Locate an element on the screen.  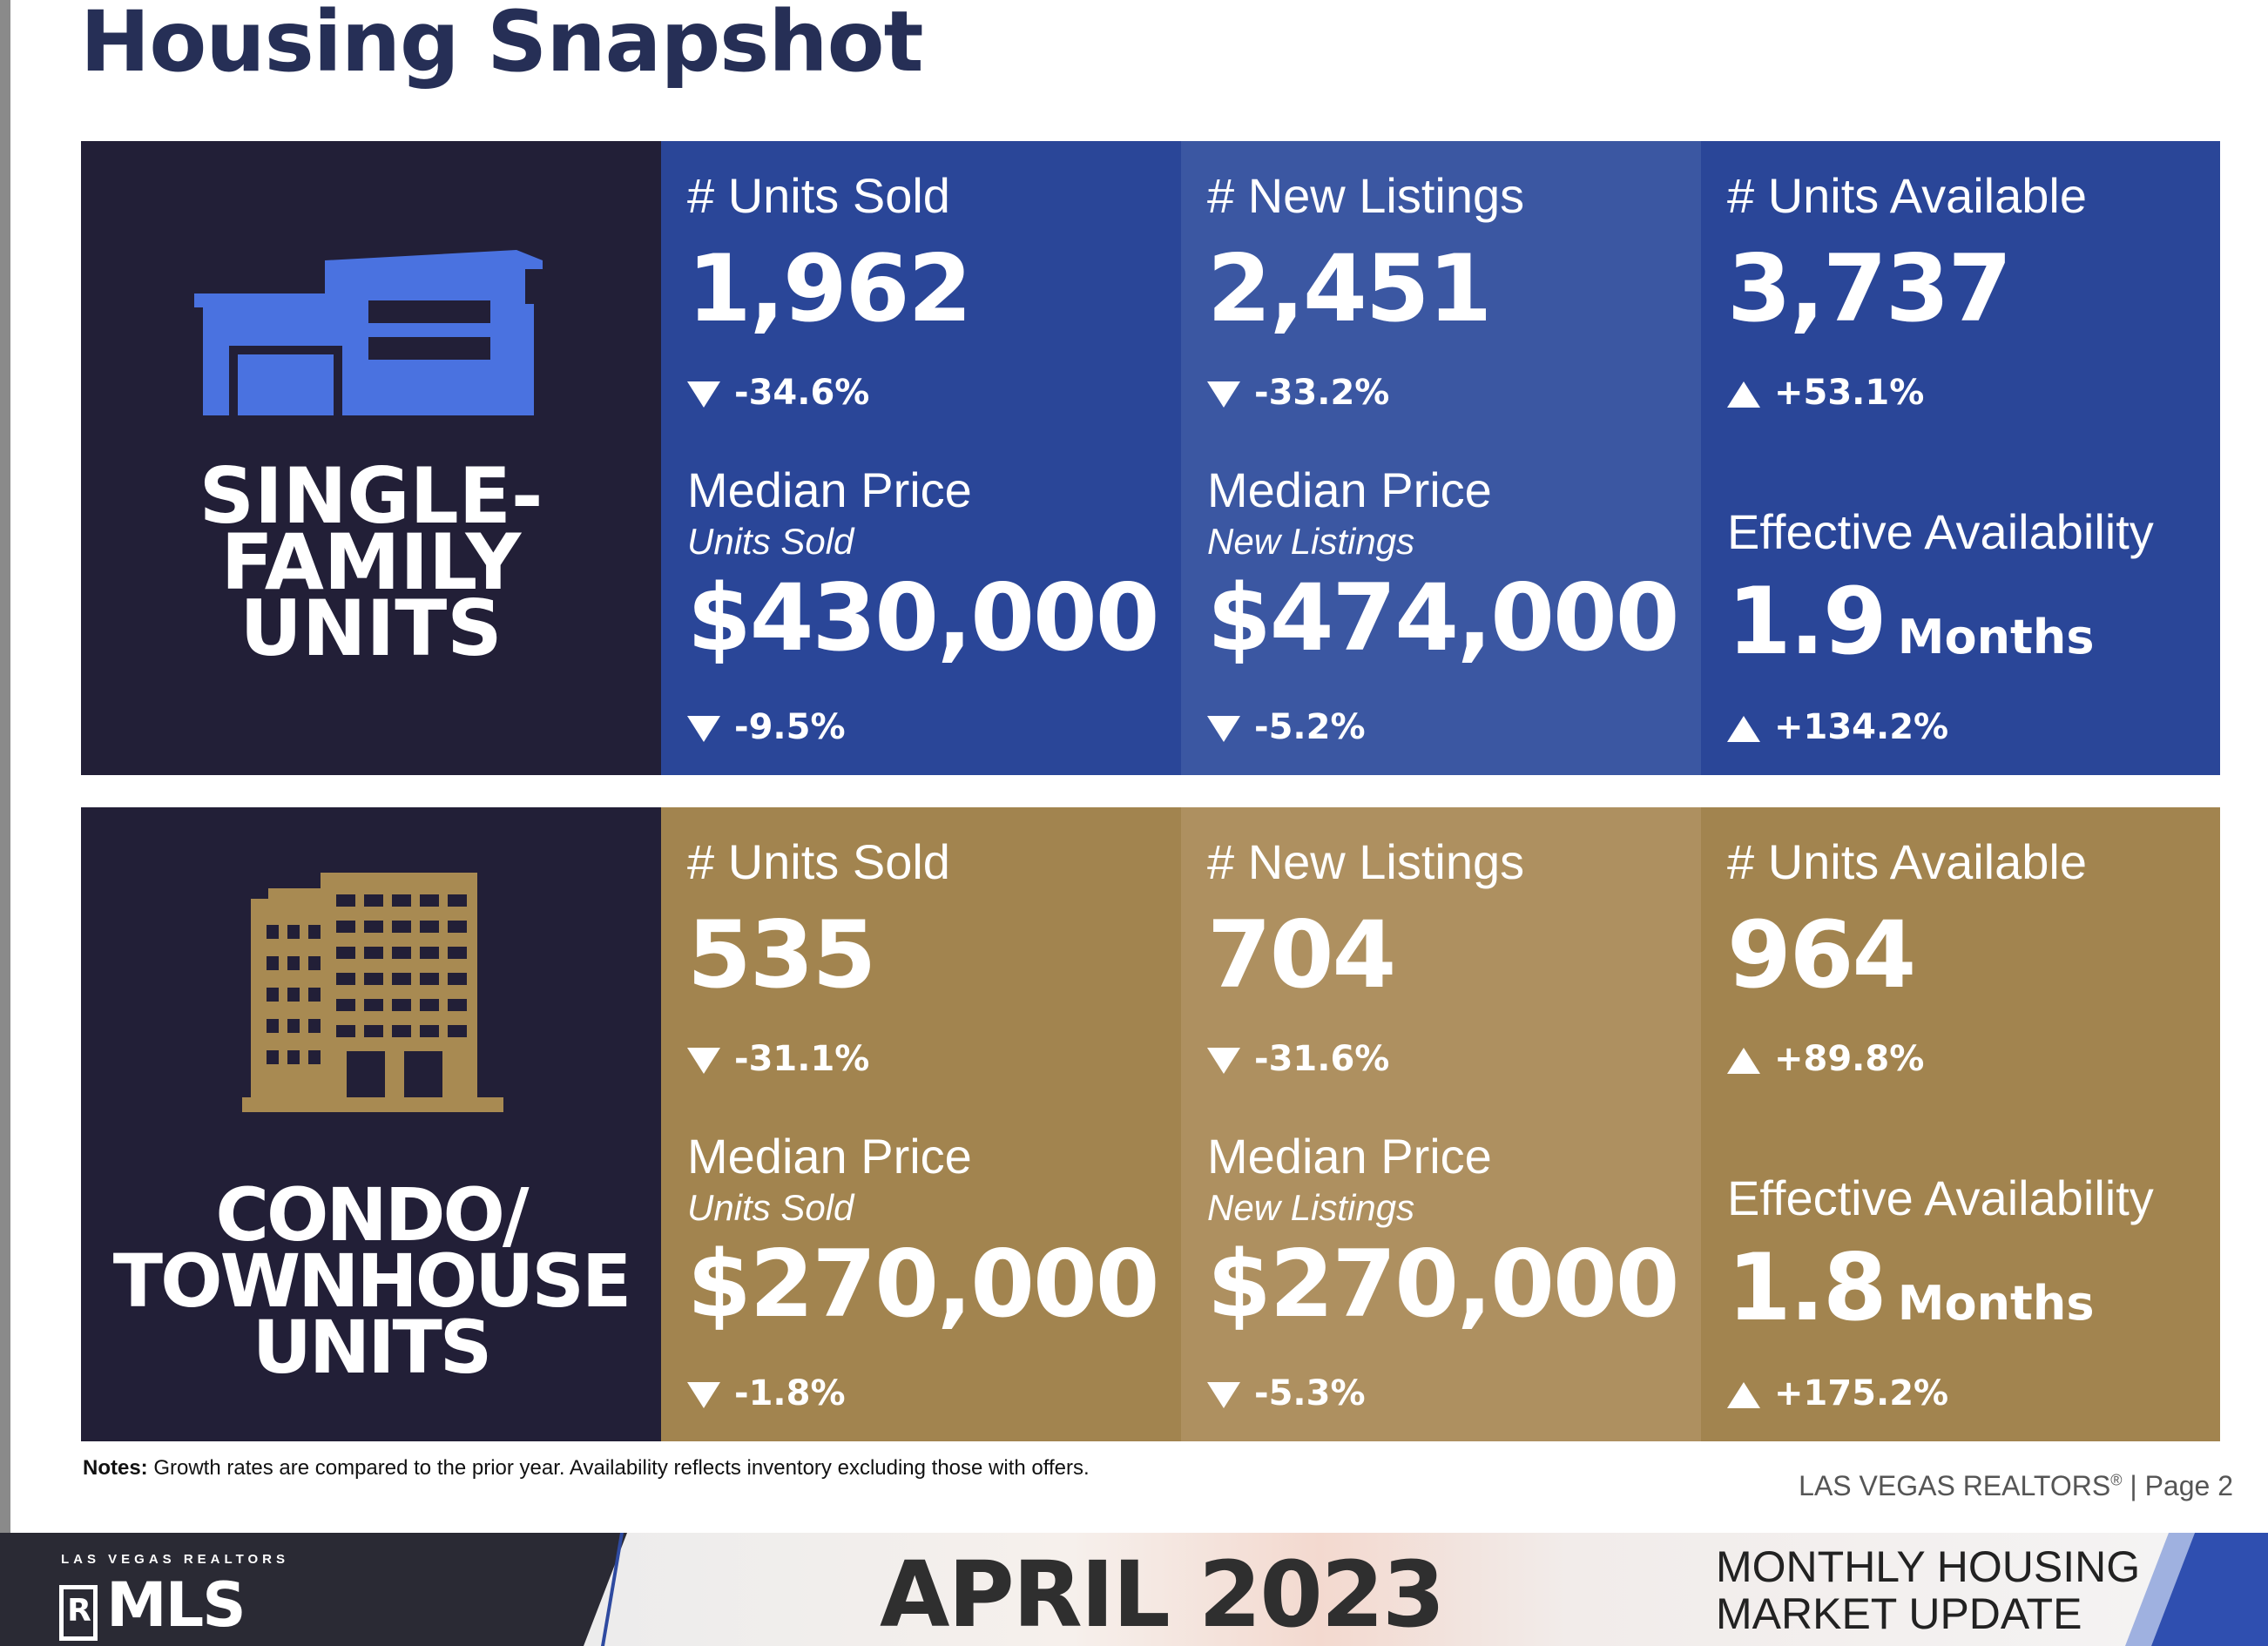
new-listings-change: -31.6% is located at coordinates (1298, 1059).